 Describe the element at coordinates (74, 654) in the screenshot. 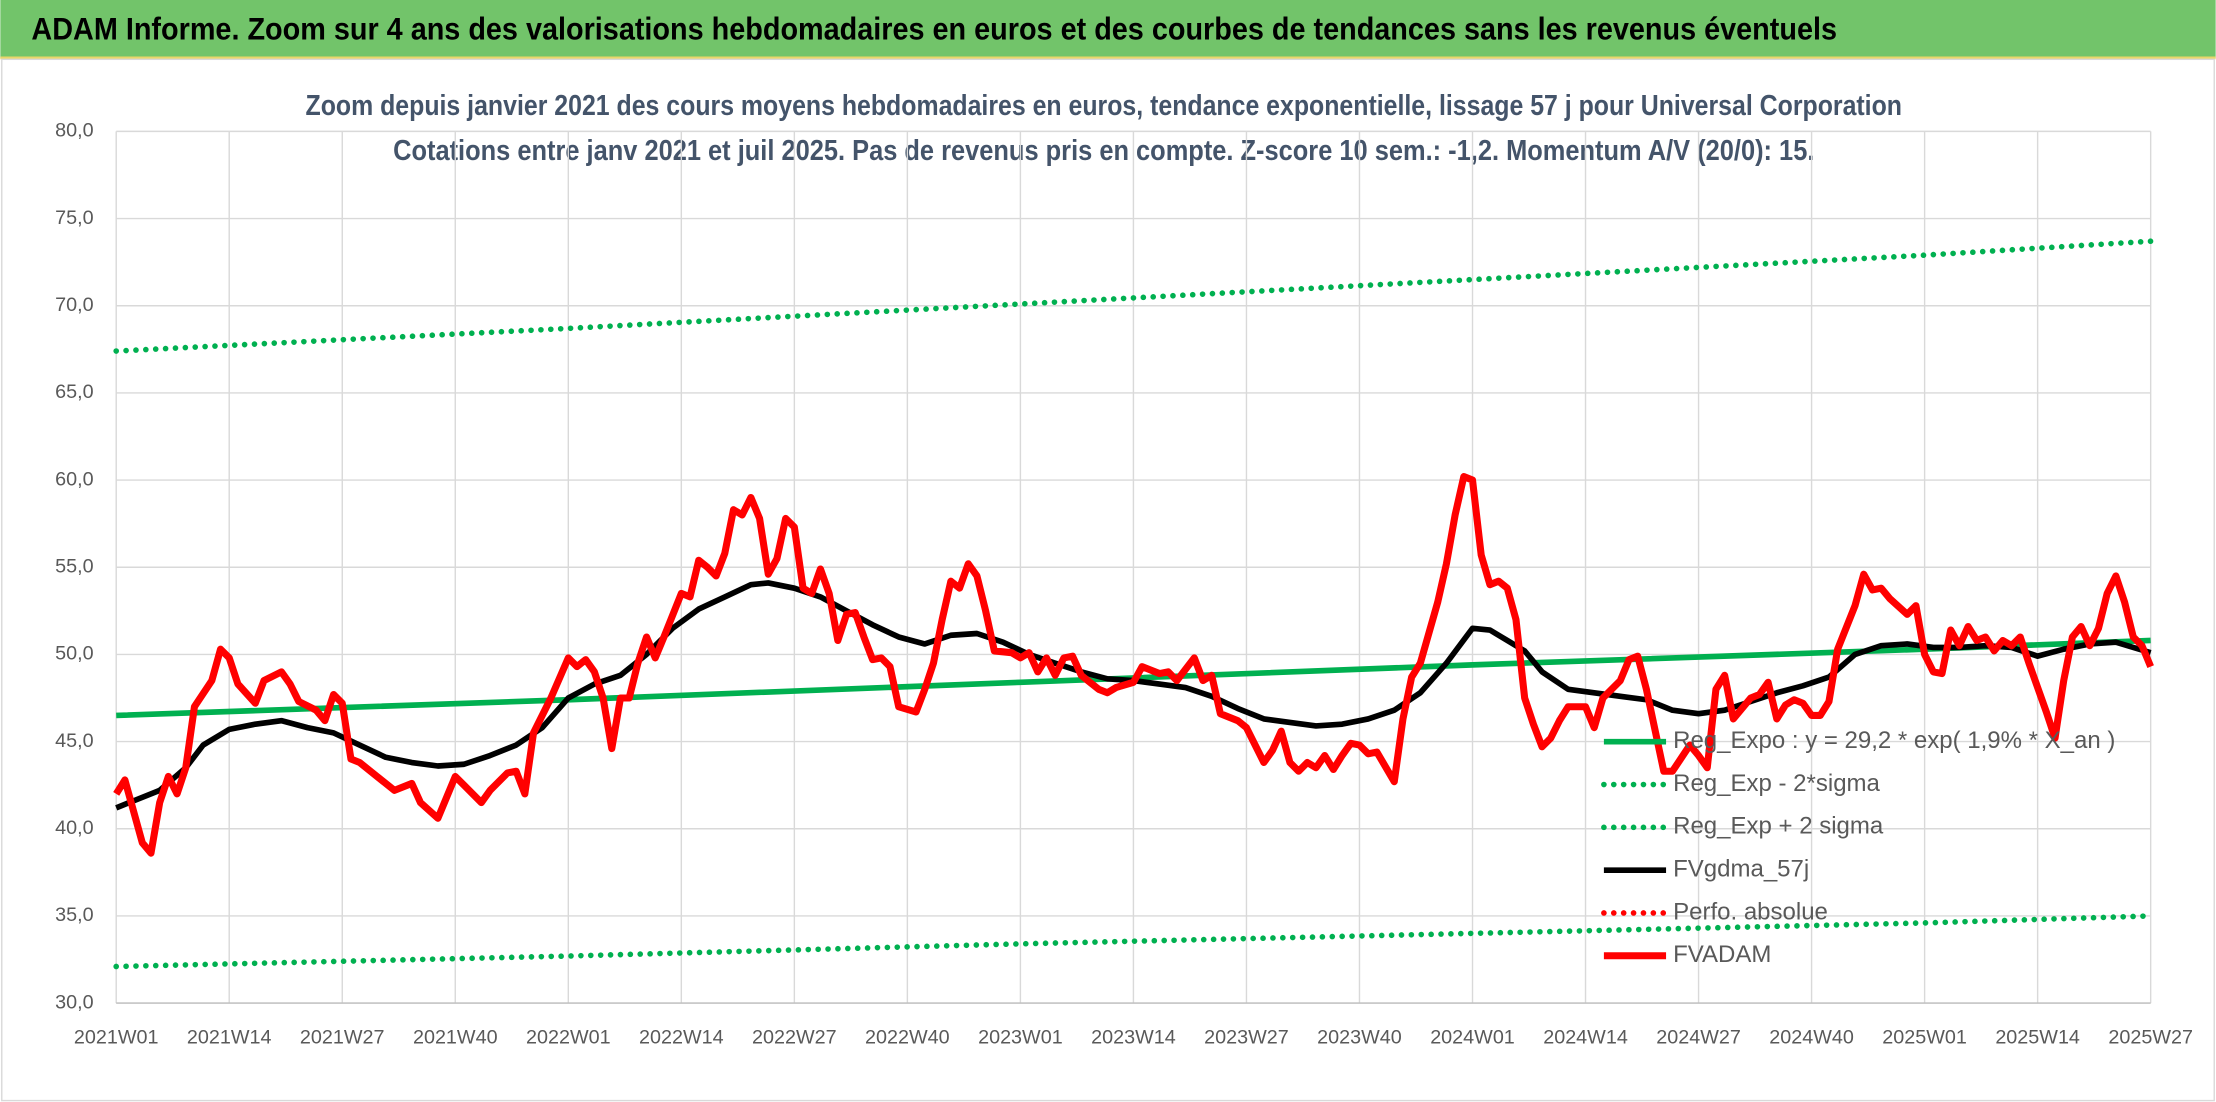

I see `y-tick-label: 50,0` at that location.